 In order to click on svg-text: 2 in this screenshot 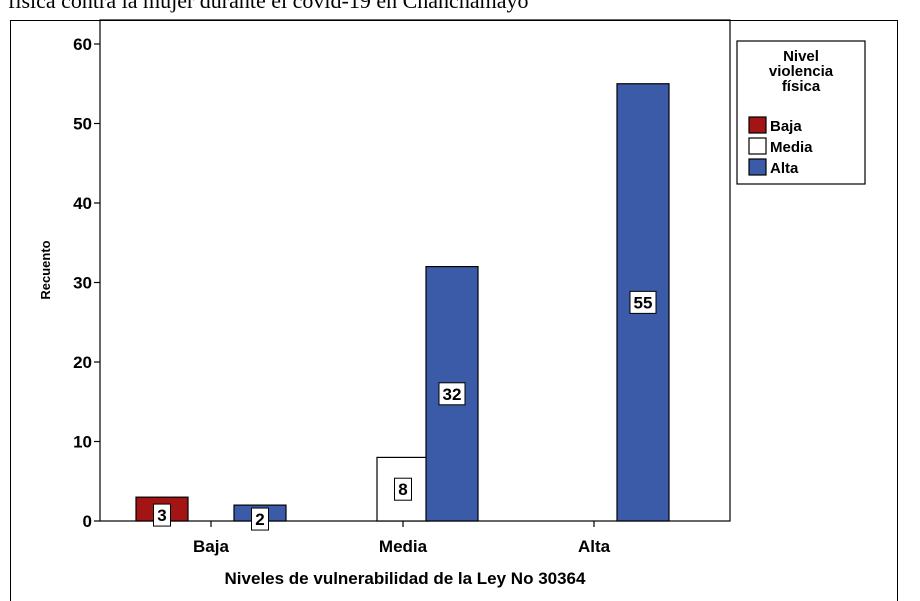, I will do `click(259, 519)`.